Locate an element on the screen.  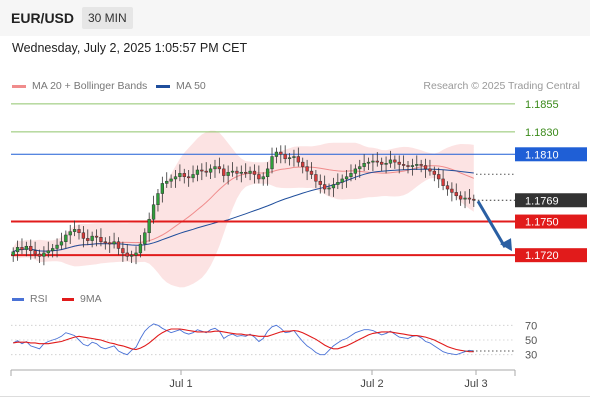
rsi-series-RSI is located at coordinates (243, 339).